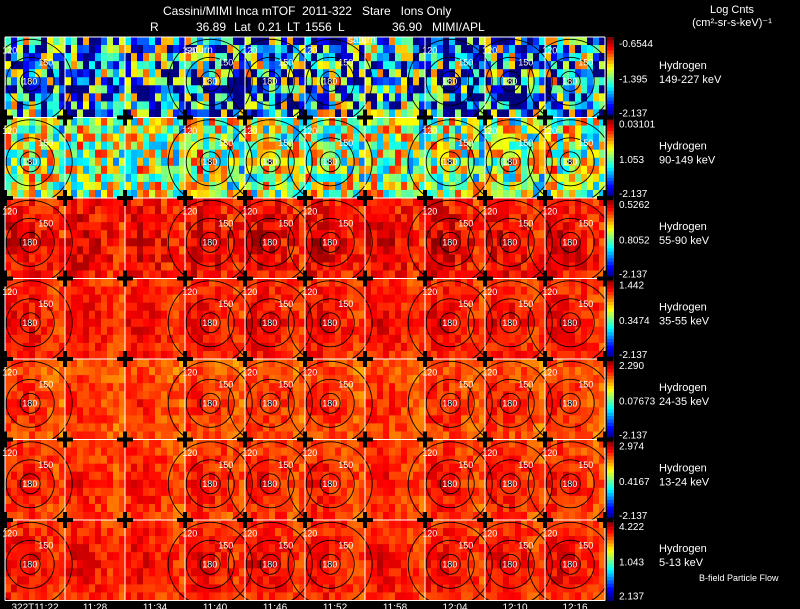 This screenshot has width=800, height=609. Describe the element at coordinates (29, 81) in the screenshot. I see `contour-label: 180` at that location.